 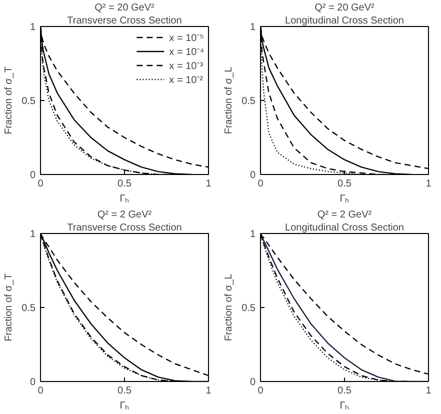 I want to click on legend-label: x = 10⁻⁴, so click(x=186, y=52).